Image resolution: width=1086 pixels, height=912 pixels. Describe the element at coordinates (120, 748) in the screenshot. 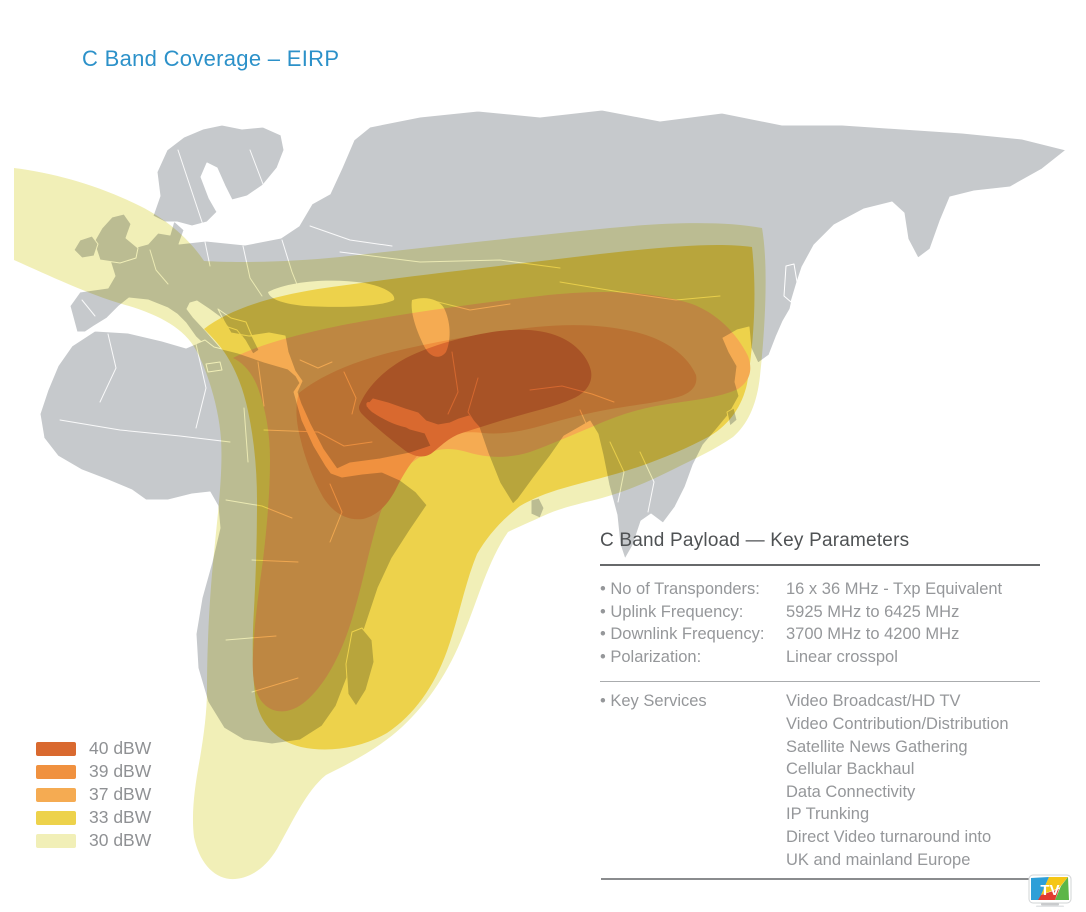

I see `legend-label: 40 dBW` at that location.